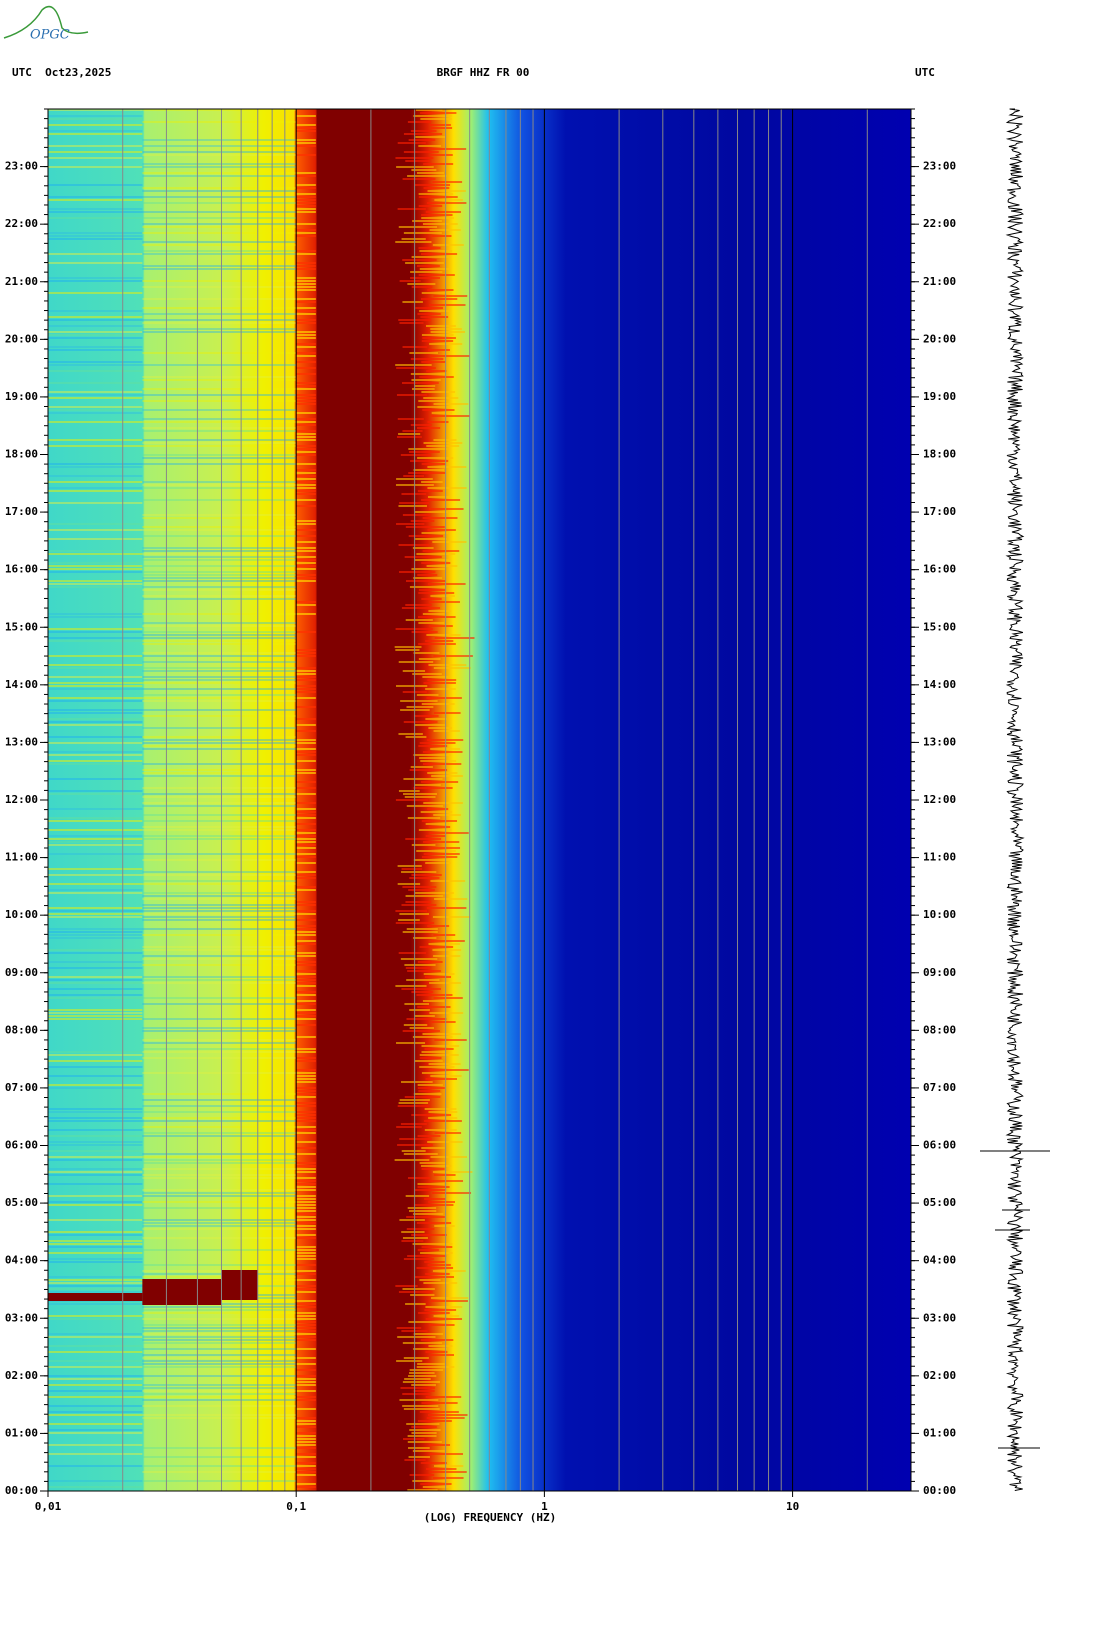 The image size is (1102, 1634). Describe the element at coordinates (939, 914) in the screenshot. I see `y-tick-label: 10:00` at that location.